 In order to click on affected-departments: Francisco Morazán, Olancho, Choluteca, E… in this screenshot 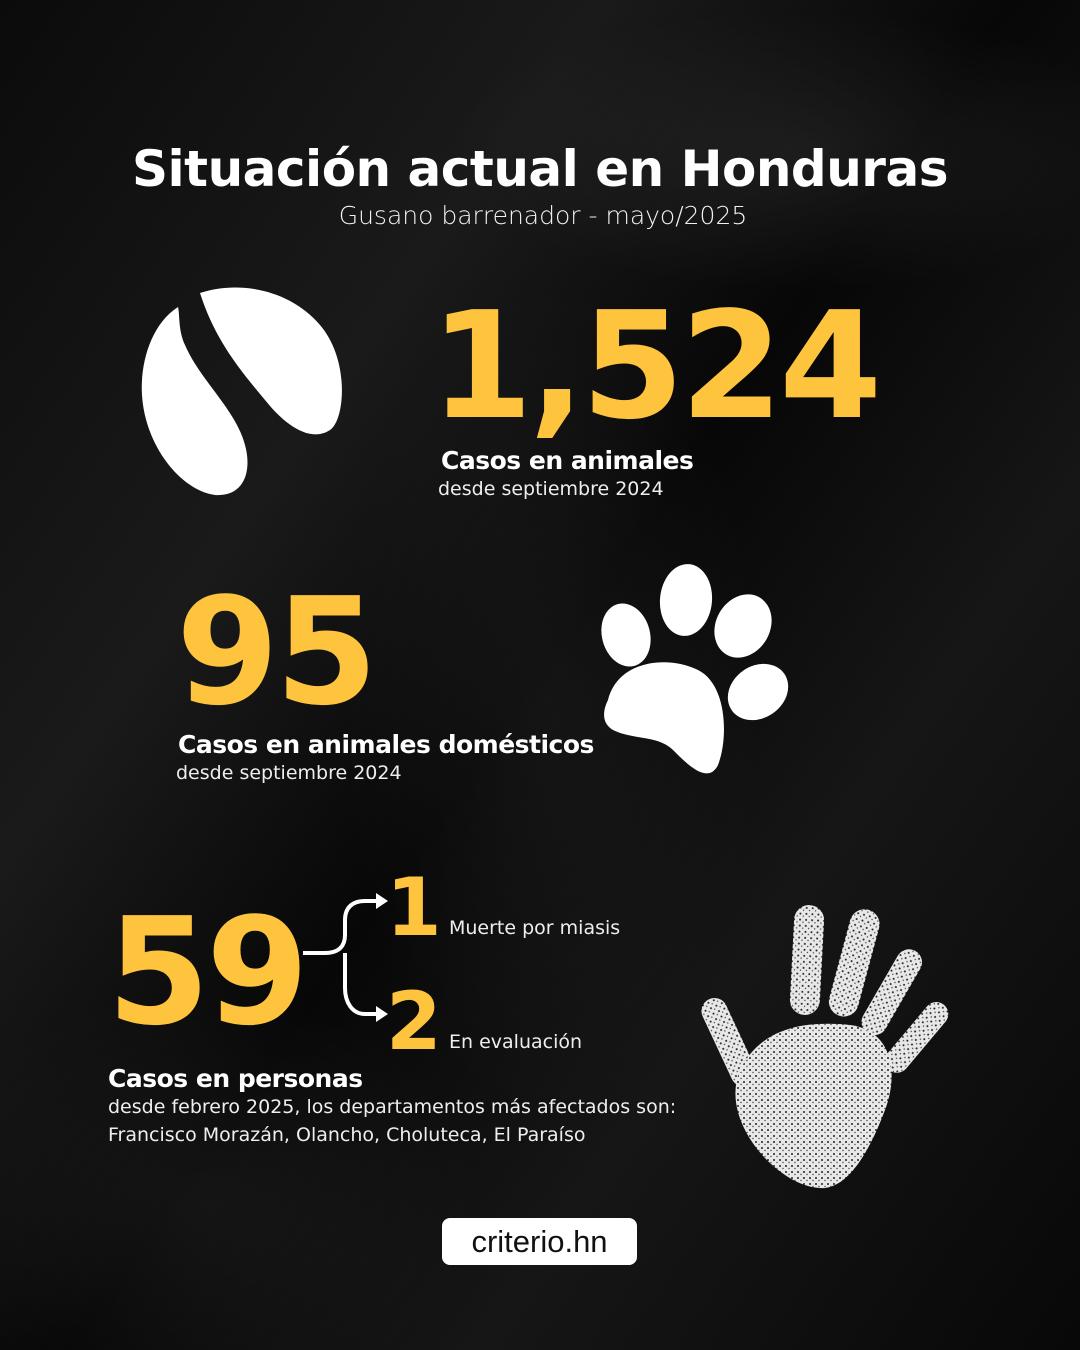, I will do `click(347, 1135)`.